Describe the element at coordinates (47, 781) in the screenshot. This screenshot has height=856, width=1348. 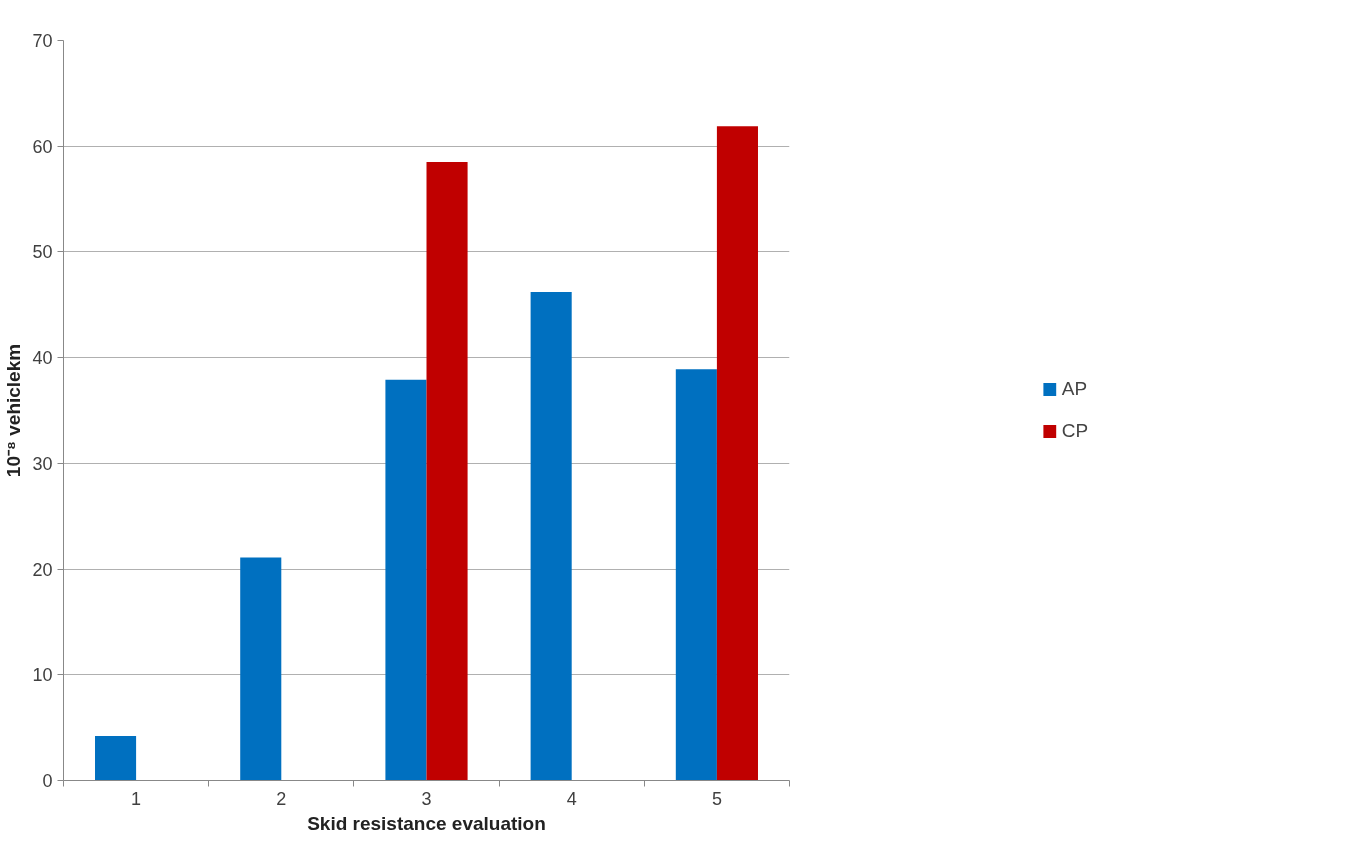
I see `y-tick-label: 0` at that location.